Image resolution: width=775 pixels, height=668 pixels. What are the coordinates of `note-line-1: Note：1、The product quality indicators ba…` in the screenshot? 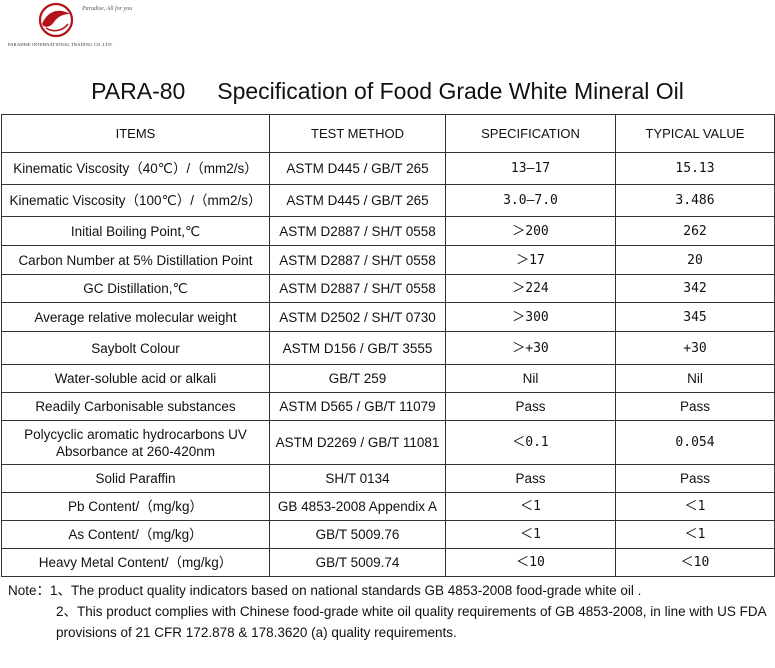 It's located at (325, 590).